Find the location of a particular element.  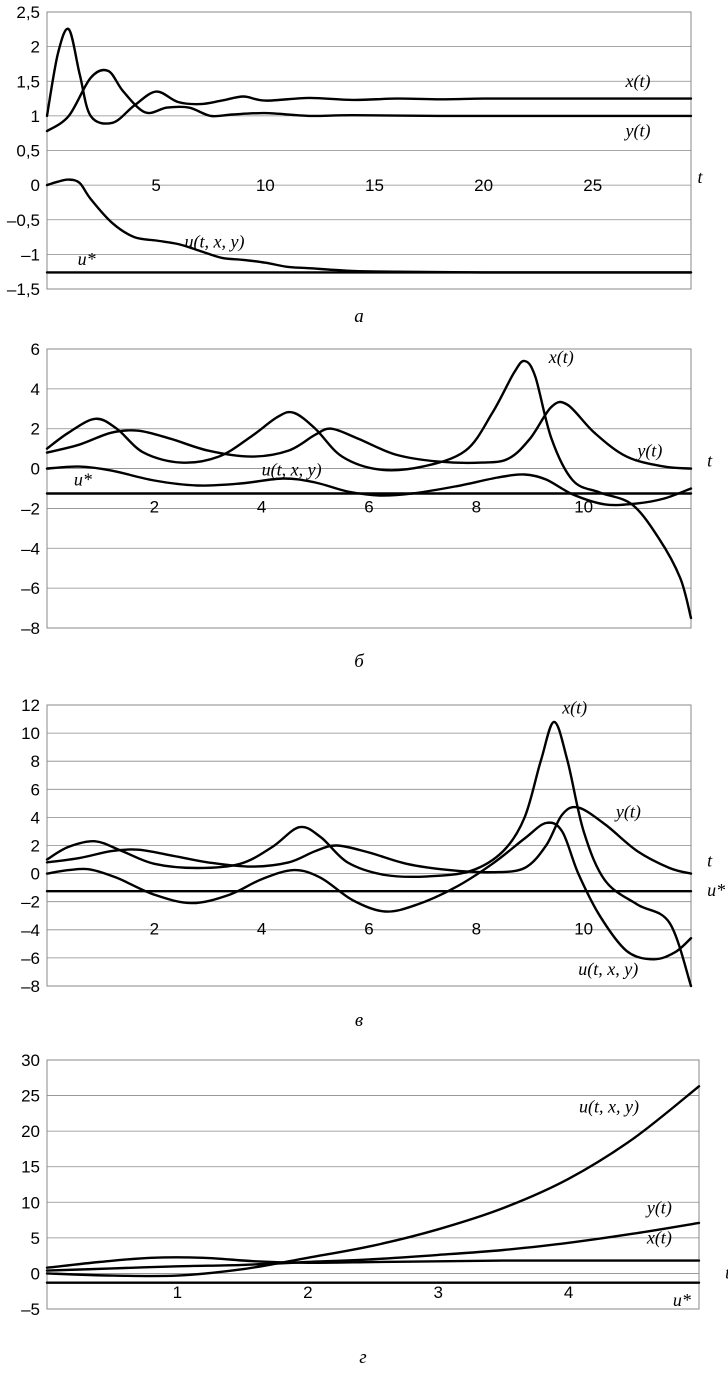

x-tick-label: 5 is located at coordinates (155, 185).